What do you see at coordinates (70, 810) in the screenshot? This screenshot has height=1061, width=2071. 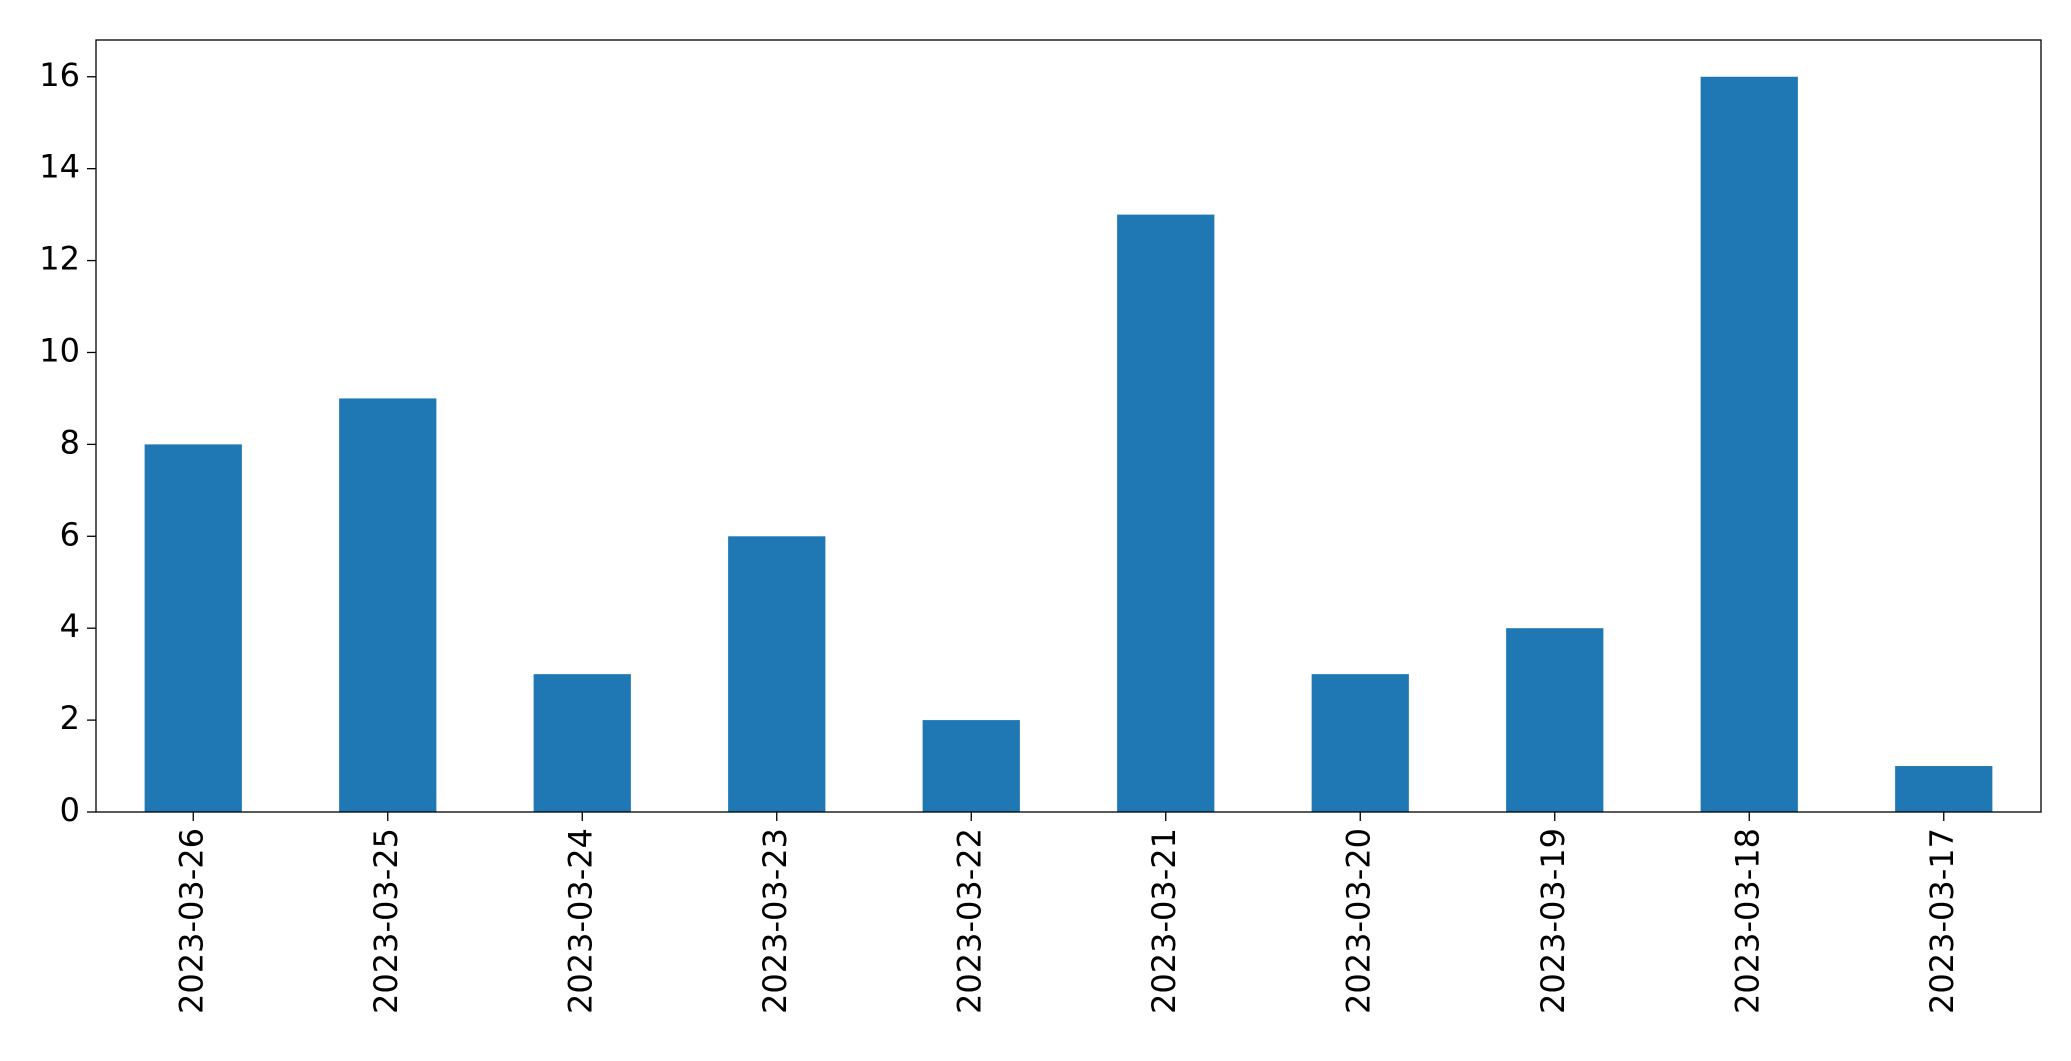 I see `y-tick-label: 0` at bounding box center [70, 810].